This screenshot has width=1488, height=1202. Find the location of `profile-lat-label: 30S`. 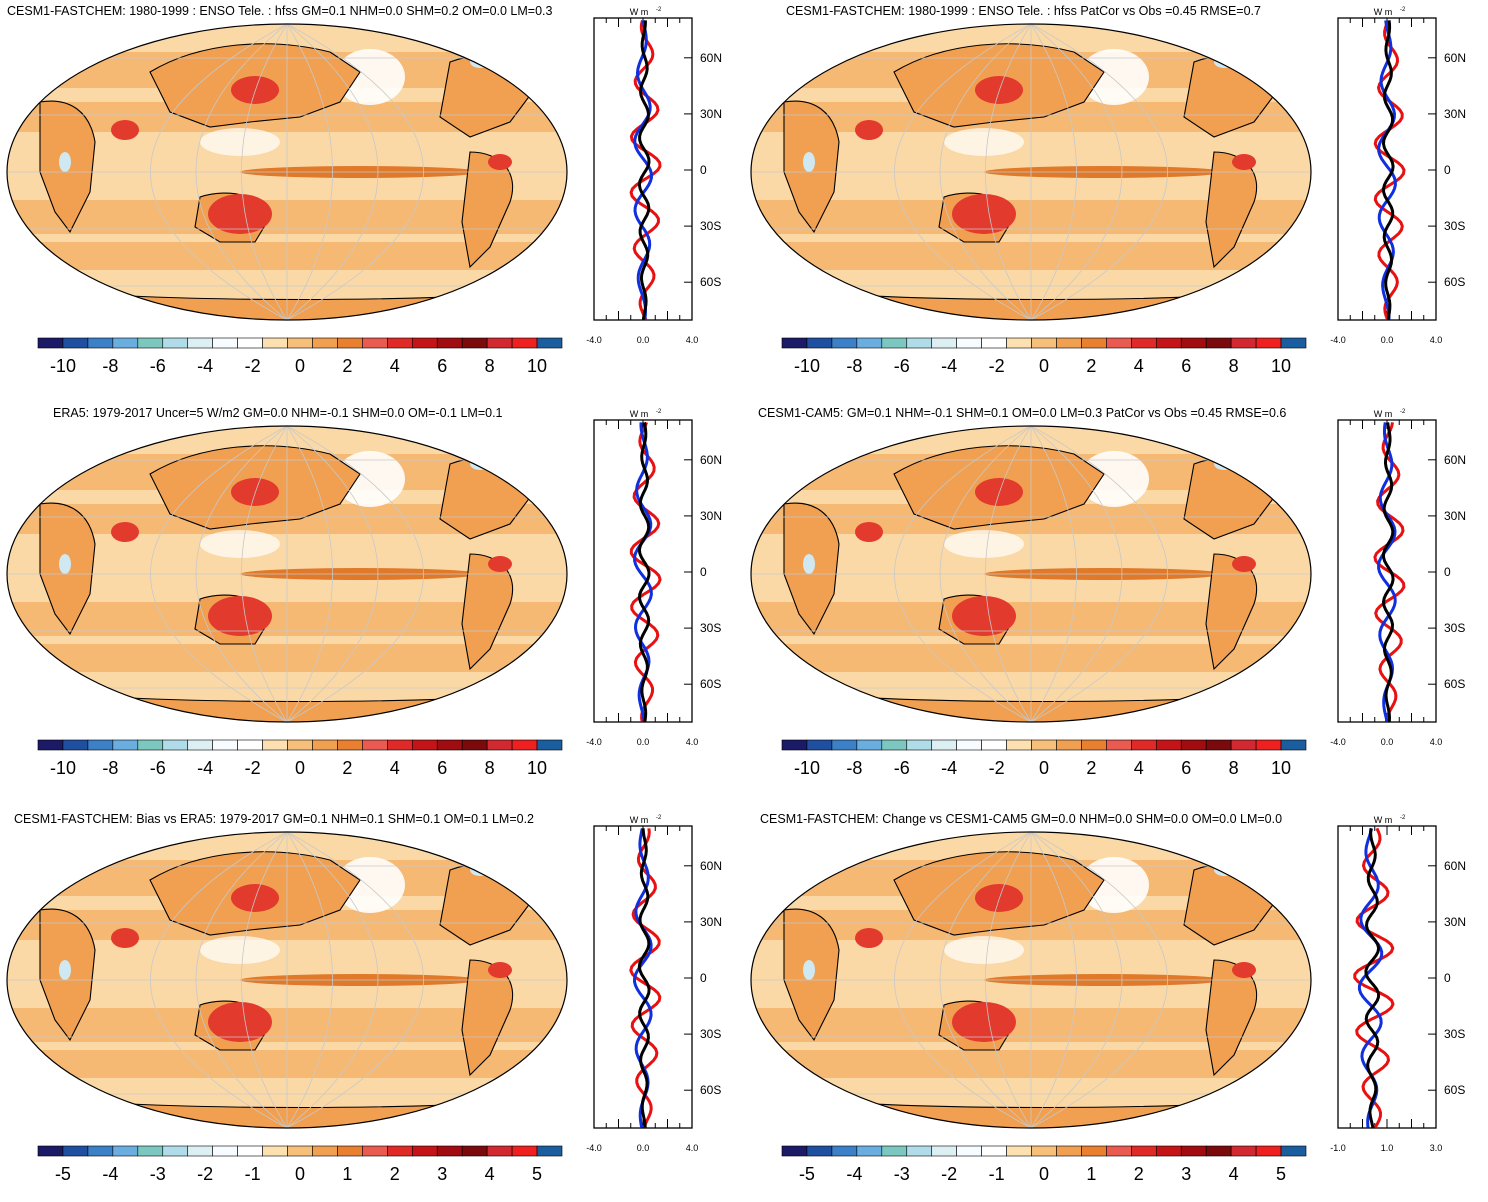

profile-lat-label: 30S is located at coordinates (710, 628).